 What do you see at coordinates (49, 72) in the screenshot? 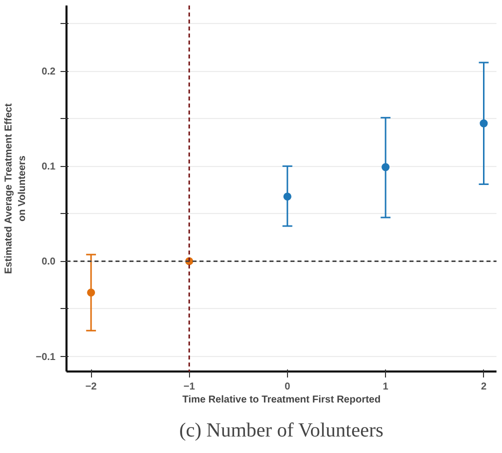
I see `y-tick-label: 0.2` at bounding box center [49, 72].